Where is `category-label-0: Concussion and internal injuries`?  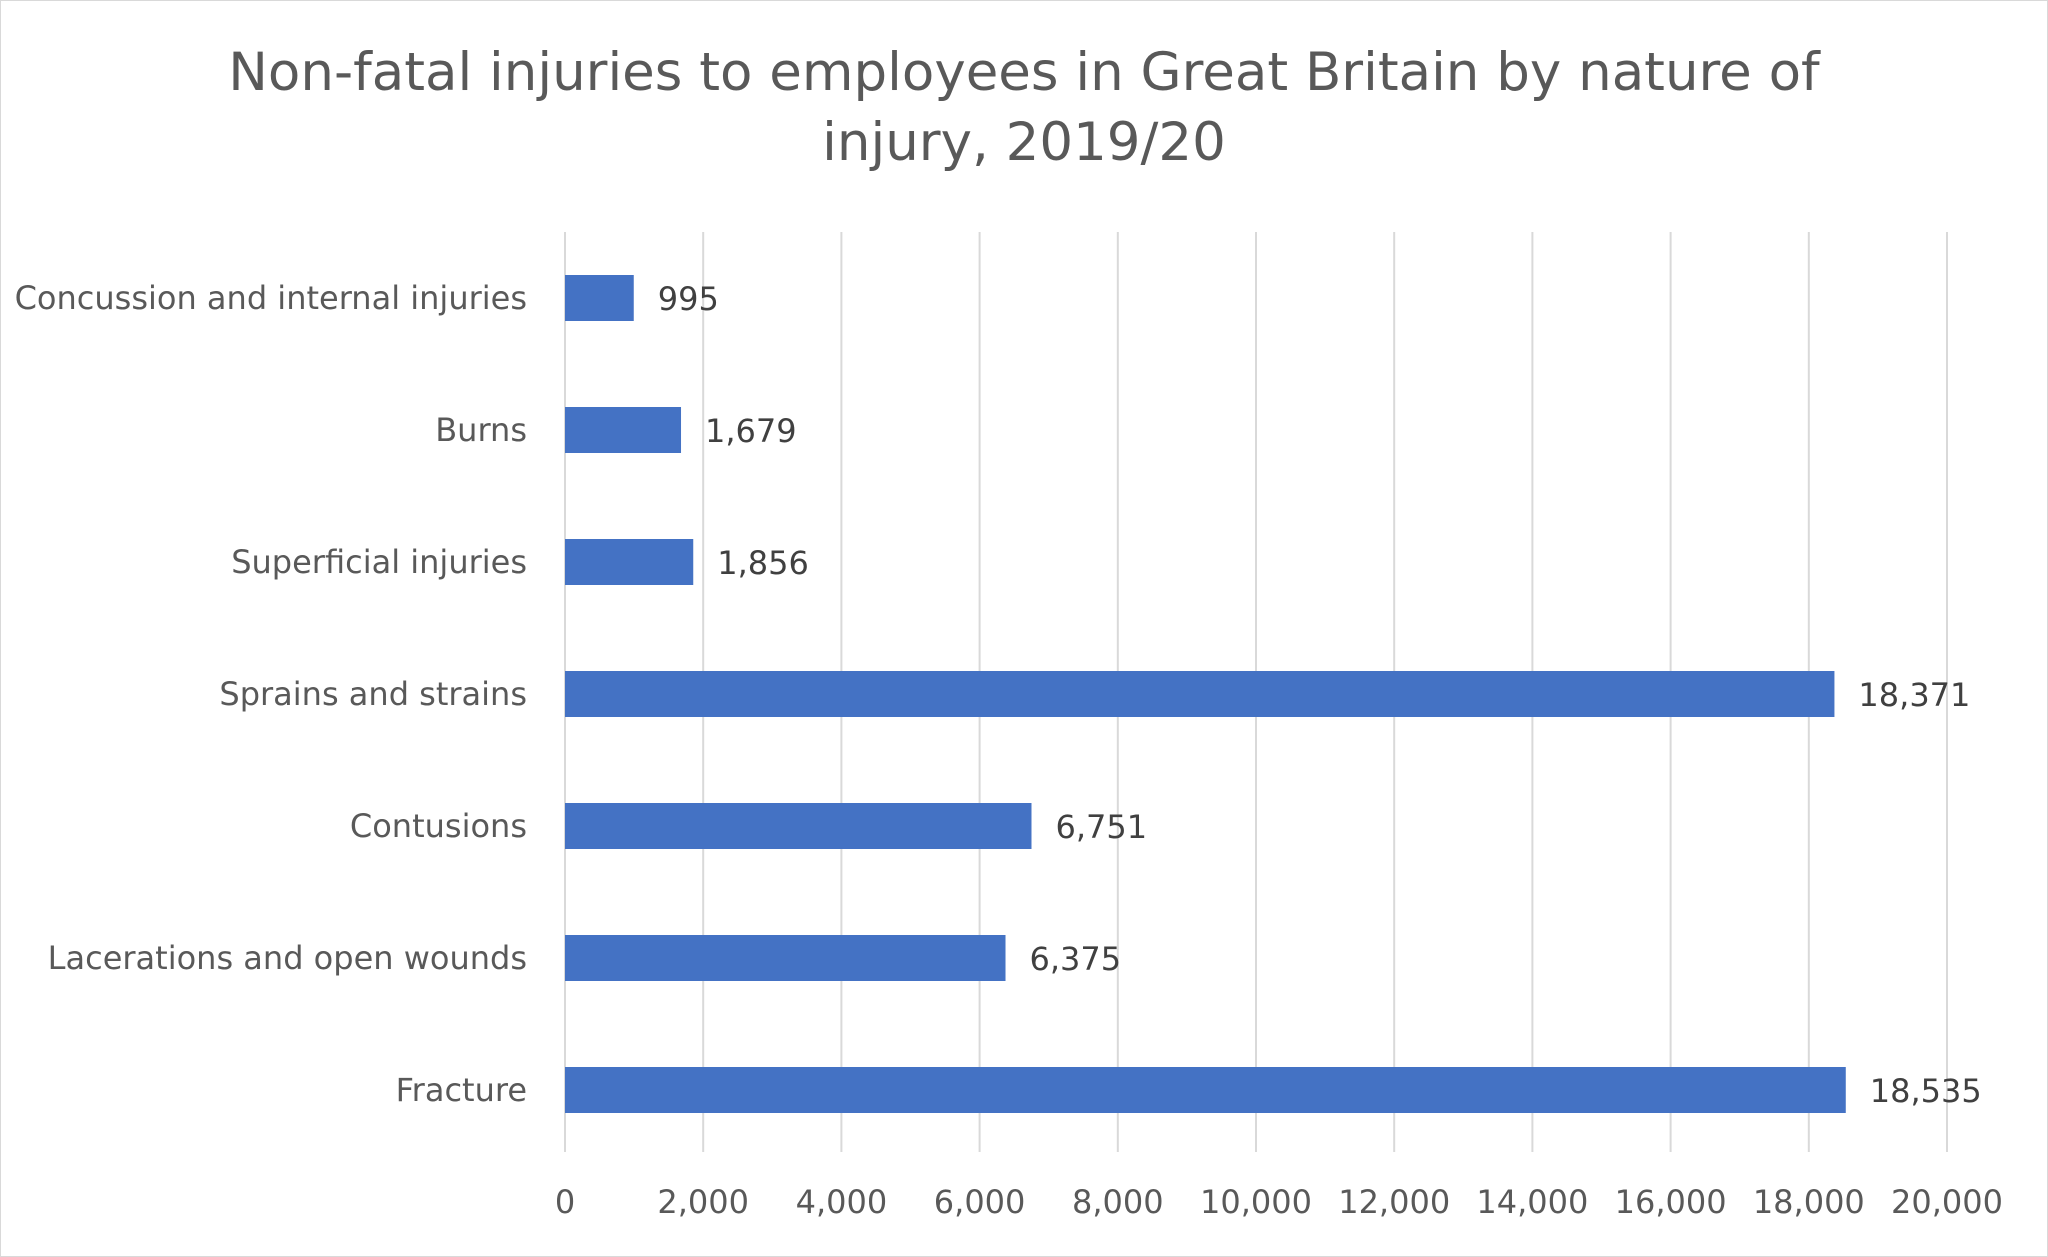 category-label-0: Concussion and internal injuries is located at coordinates (271, 298).